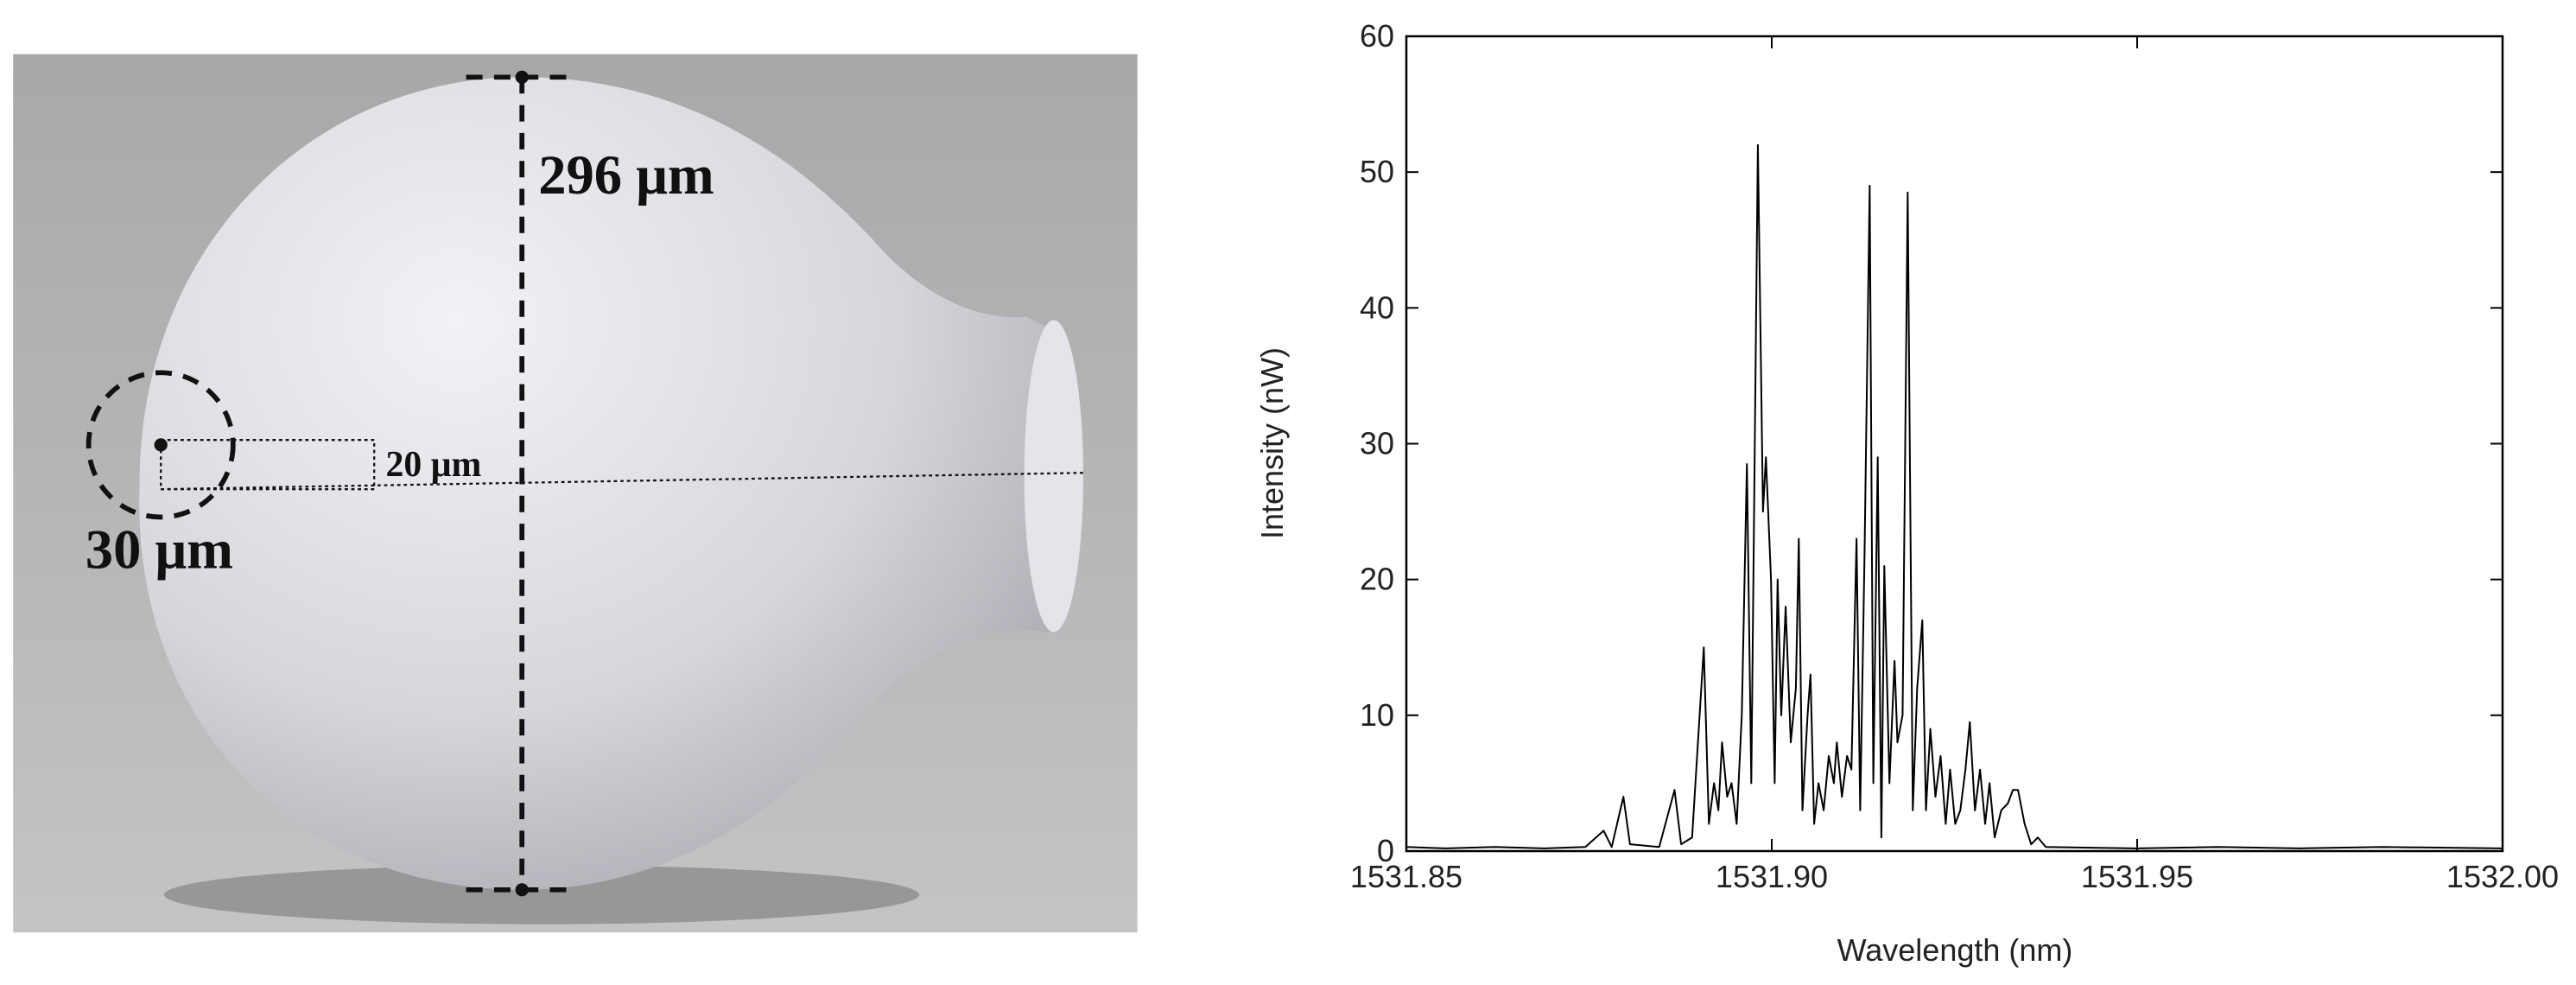 The height and width of the screenshot is (985, 2576). What do you see at coordinates (1955, 950) in the screenshot?
I see `x-axis-label: Wavelength (nm)` at bounding box center [1955, 950].